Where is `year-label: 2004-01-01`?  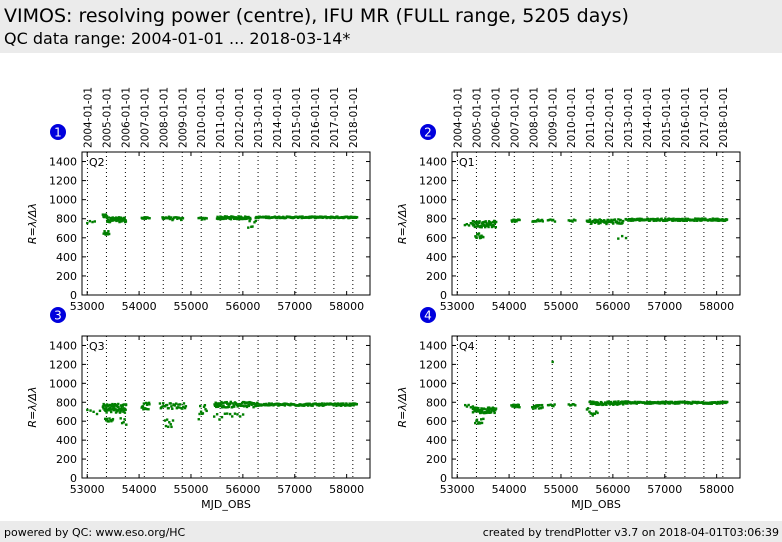
year-label: 2004-01-01 is located at coordinates (458, 117).